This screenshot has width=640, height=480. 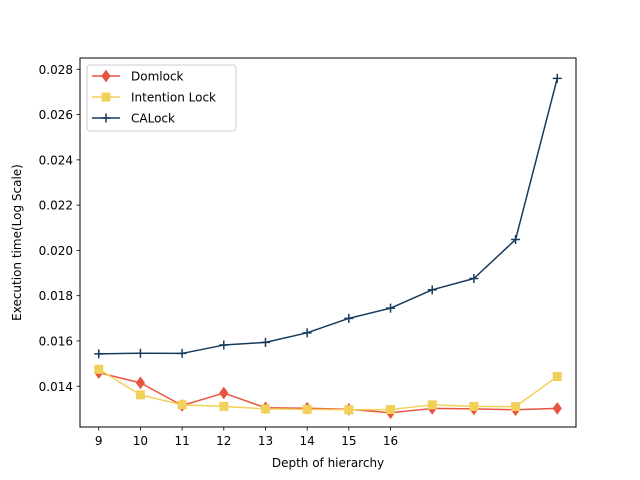 What do you see at coordinates (390, 441) in the screenshot?
I see `x-tick-label: 16` at bounding box center [390, 441].